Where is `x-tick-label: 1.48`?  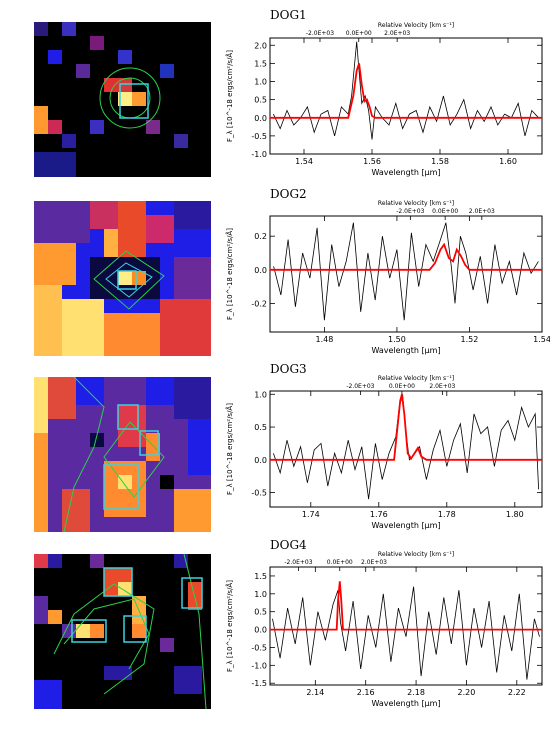 x-tick-label: 1.48 is located at coordinates (324, 339).